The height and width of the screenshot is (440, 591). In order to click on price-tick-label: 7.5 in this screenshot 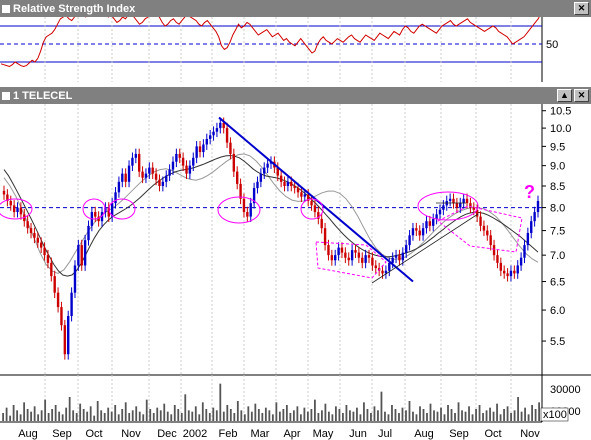, I will do `click(557, 232)`.